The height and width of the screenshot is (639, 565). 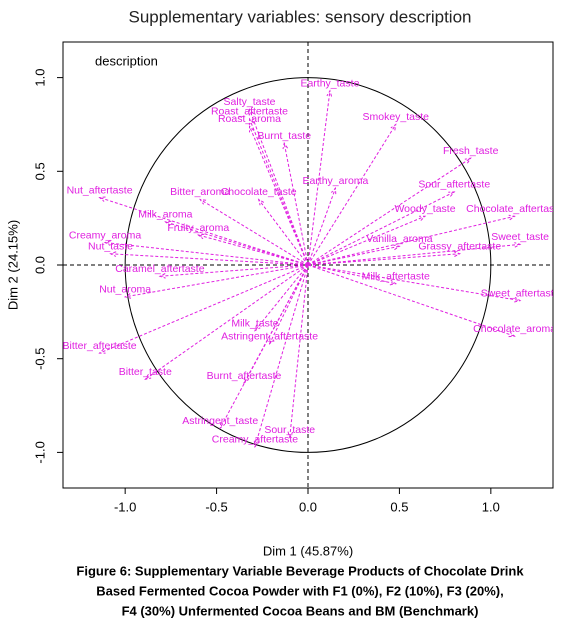 I want to click on arrow-label: Creamy_aroma, so click(x=105, y=235).